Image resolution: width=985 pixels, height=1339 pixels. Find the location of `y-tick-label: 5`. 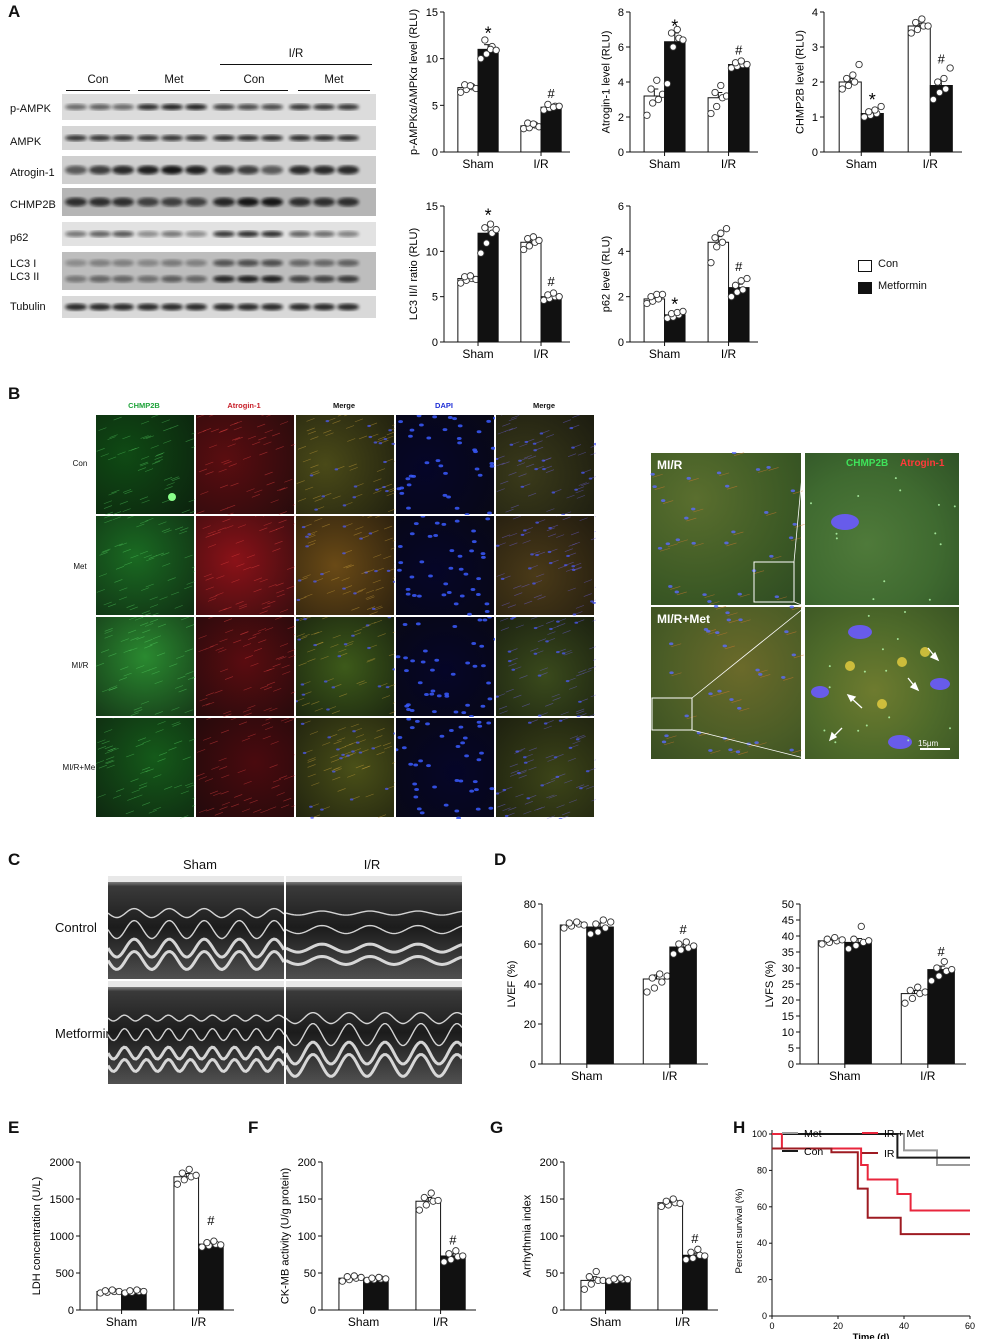

y-tick-label: 5 is located at coordinates (791, 1049).